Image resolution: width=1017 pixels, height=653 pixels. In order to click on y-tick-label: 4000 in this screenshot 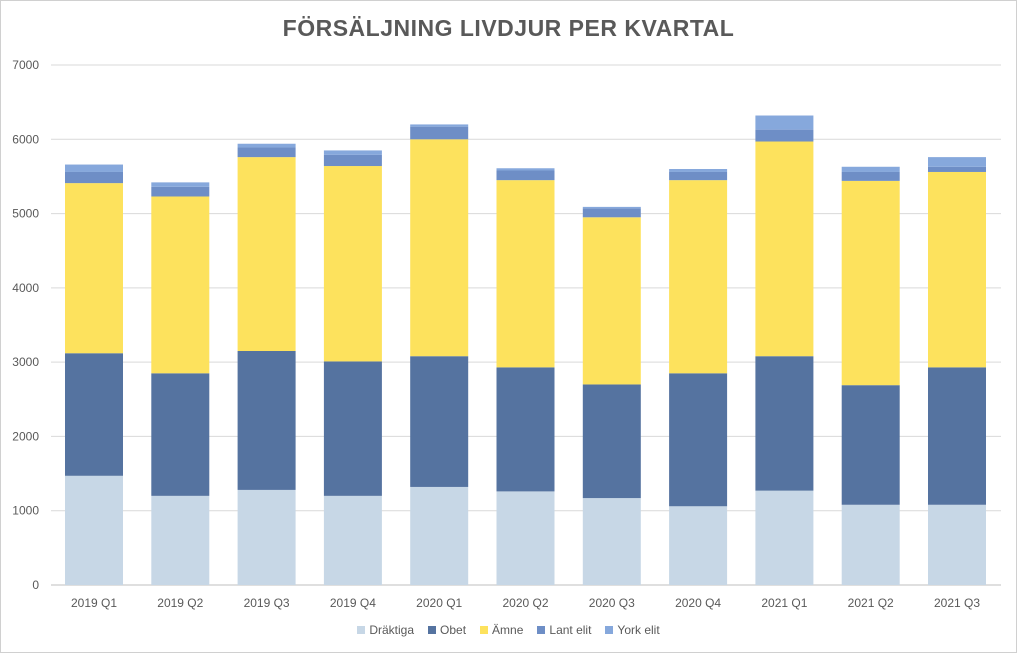, I will do `click(25, 288)`.